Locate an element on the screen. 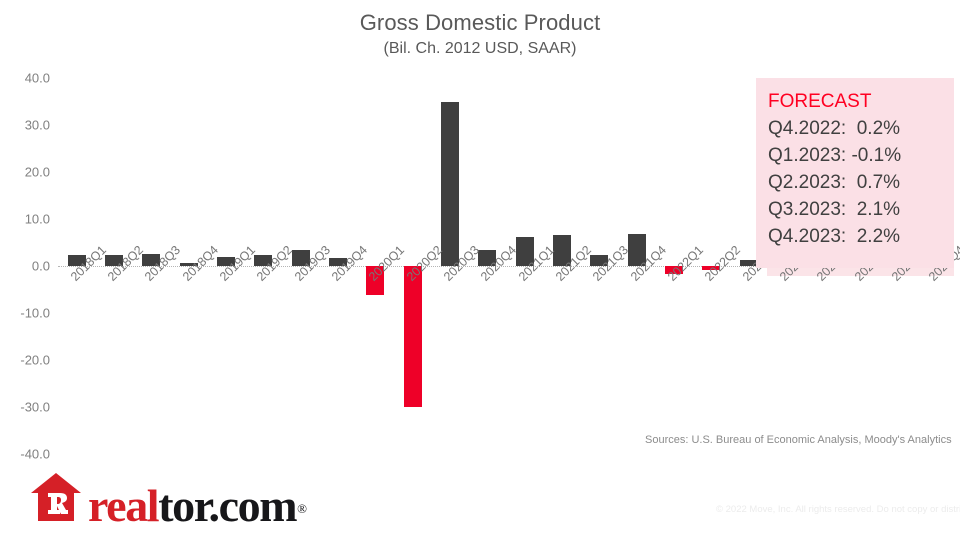 Image resolution: width=960 pixels, height=540 pixels. forecast-row: Q2.2023: 0.7% is located at coordinates (834, 182).